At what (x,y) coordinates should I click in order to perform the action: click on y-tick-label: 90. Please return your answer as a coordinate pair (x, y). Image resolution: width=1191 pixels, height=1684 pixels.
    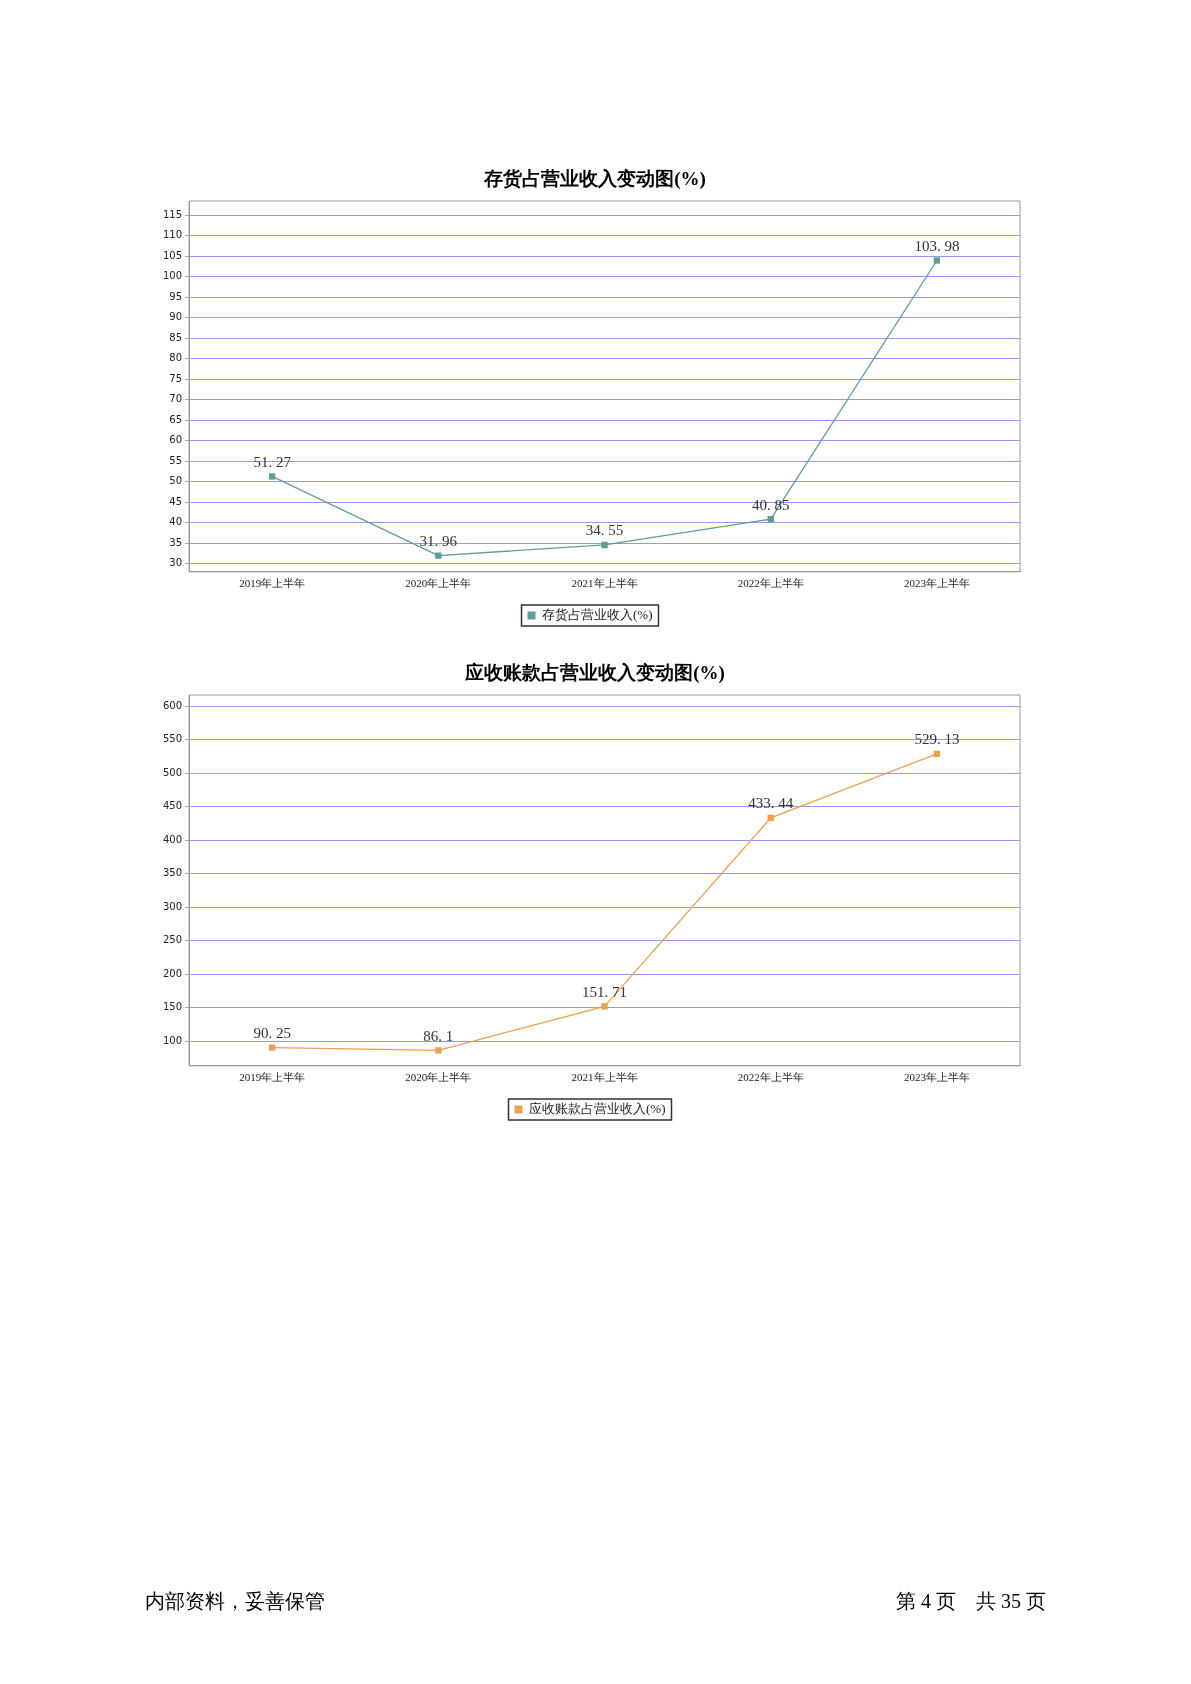
    Looking at the image, I should click on (176, 317).